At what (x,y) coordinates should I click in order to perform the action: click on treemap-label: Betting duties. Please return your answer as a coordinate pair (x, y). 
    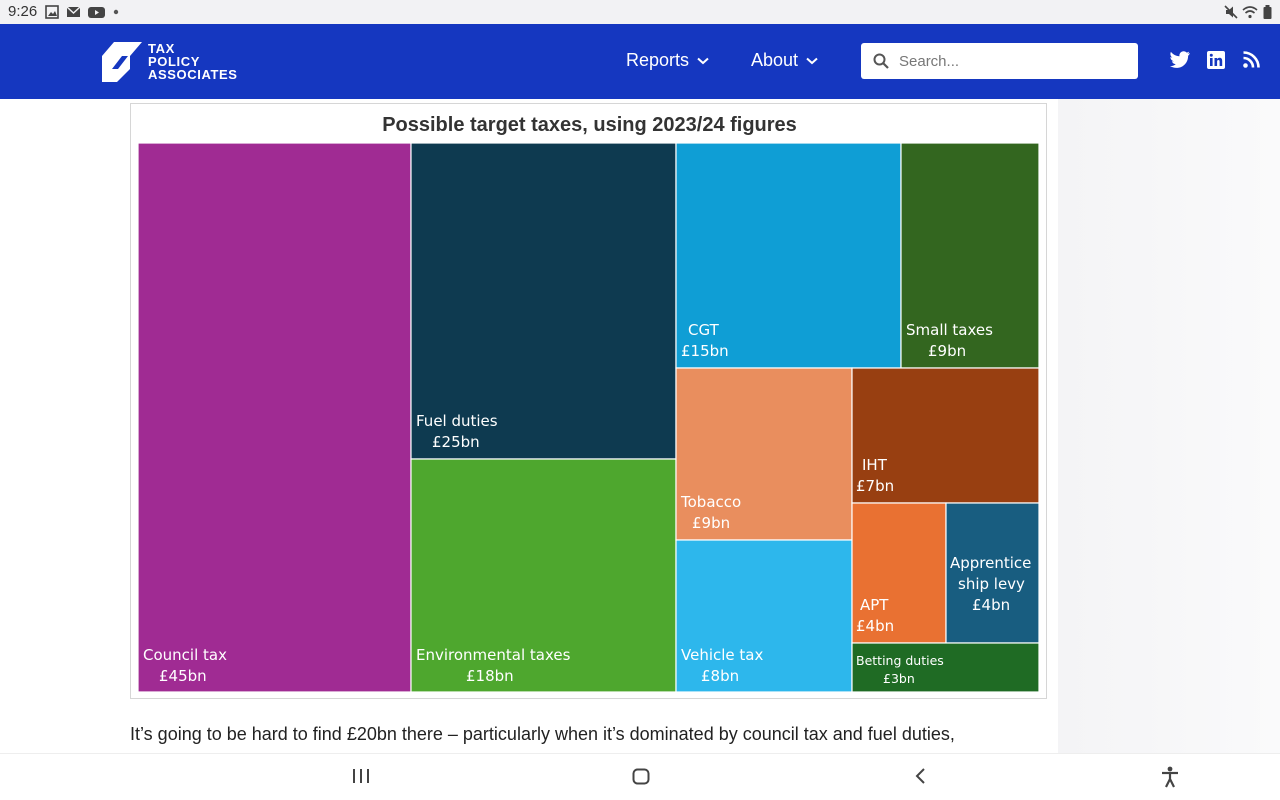
    Looking at the image, I should click on (900, 660).